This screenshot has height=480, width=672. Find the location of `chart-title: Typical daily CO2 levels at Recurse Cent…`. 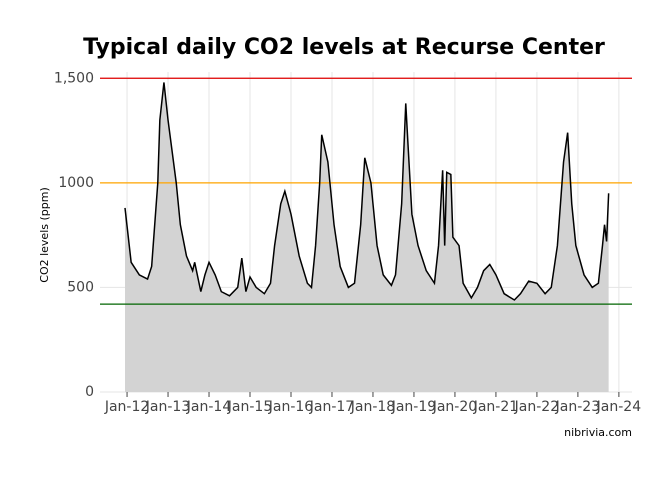

chart-title: Typical daily CO2 levels at Recurse Cent… is located at coordinates (344, 47).